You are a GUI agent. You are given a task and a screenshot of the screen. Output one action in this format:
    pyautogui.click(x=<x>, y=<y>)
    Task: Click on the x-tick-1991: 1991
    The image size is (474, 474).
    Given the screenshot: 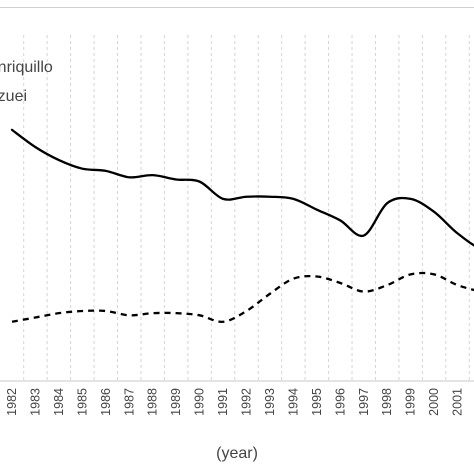 What is the action you would take?
    pyautogui.click(x=223, y=402)
    